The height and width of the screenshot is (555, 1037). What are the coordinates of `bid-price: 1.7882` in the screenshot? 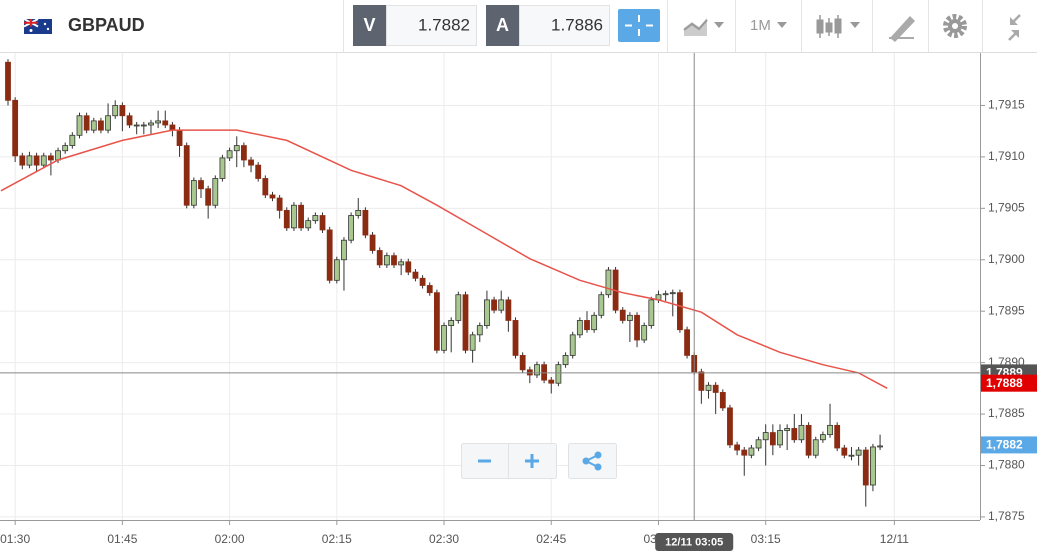 It's located at (444, 24).